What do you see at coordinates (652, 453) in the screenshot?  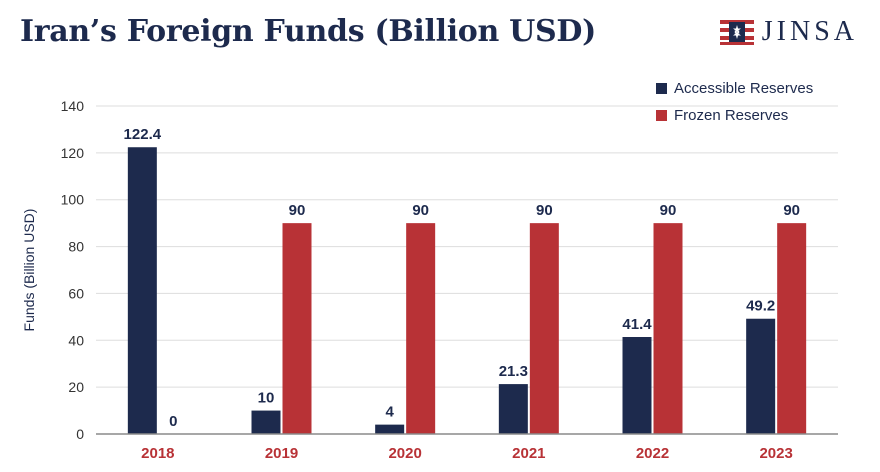 I see `x-tick-label: 2022` at bounding box center [652, 453].